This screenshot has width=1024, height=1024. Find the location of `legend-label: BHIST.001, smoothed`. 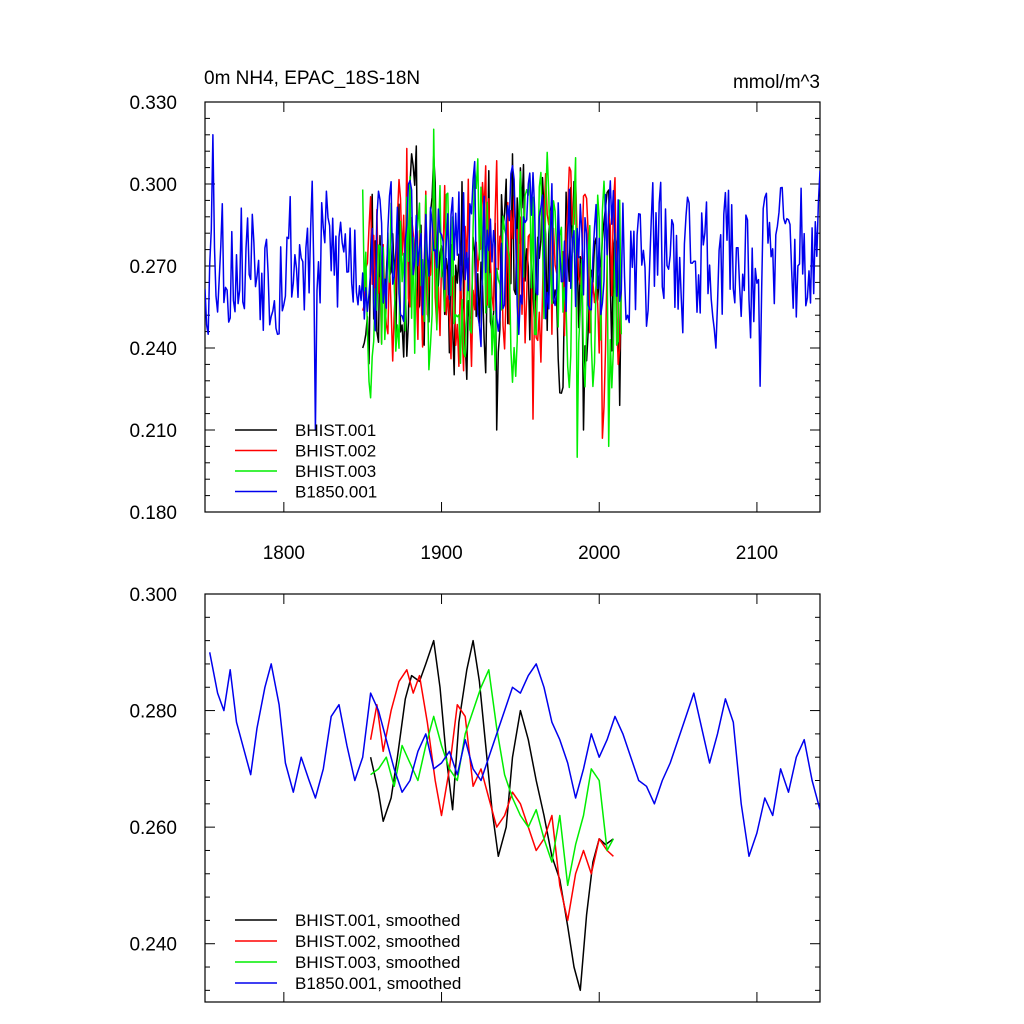

legend-label: BHIST.001, smoothed is located at coordinates (377, 920).